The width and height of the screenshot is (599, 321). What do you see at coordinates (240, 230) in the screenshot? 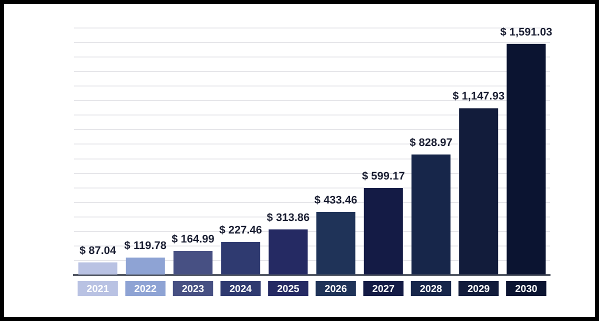
I see `data-label: $ 227.46` at bounding box center [240, 230].